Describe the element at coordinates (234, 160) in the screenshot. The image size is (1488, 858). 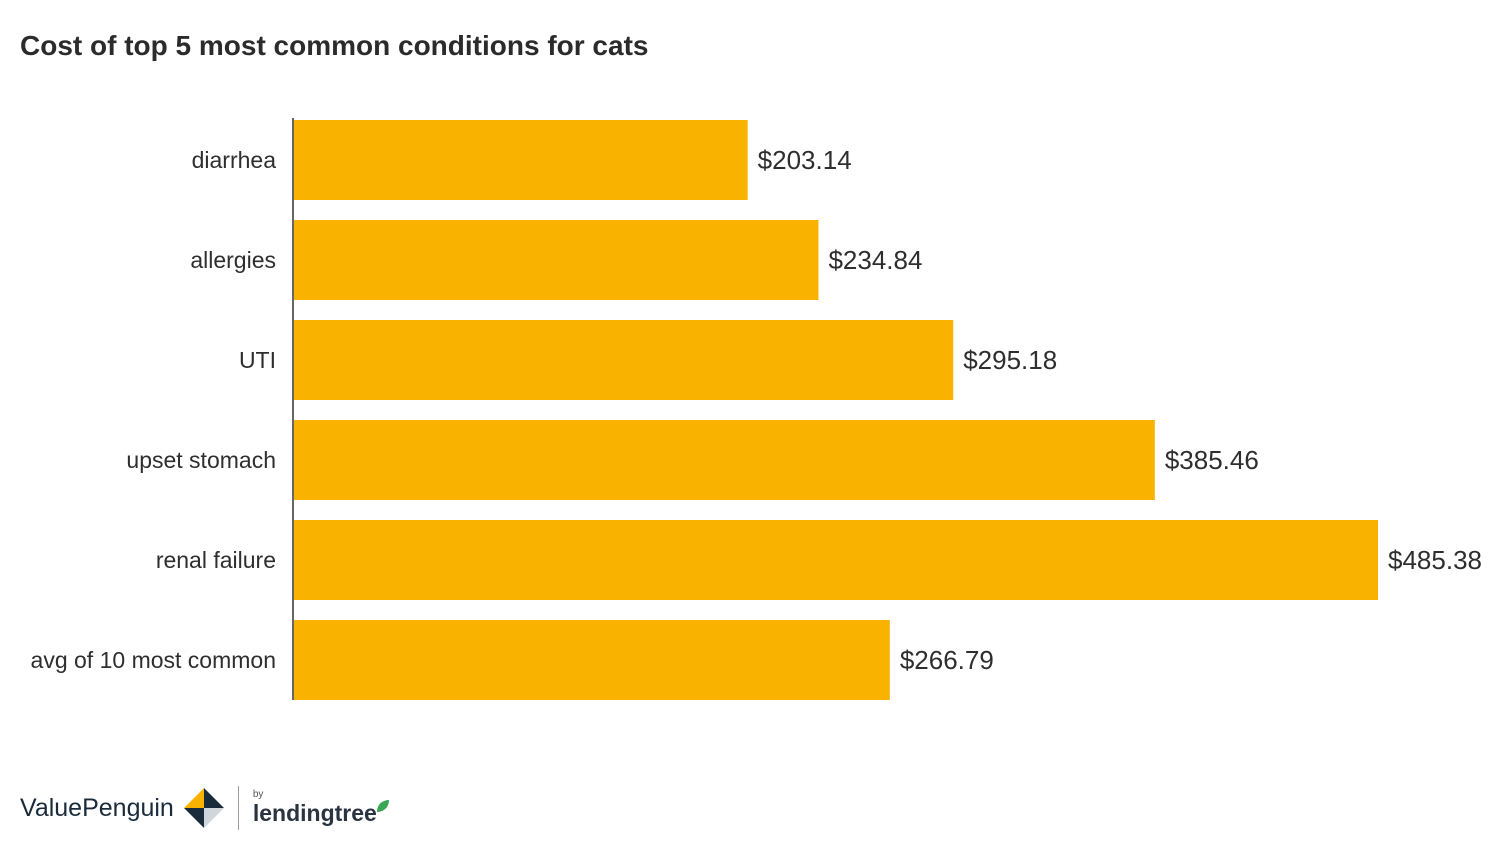
I see `category-label: diarrhea` at that location.